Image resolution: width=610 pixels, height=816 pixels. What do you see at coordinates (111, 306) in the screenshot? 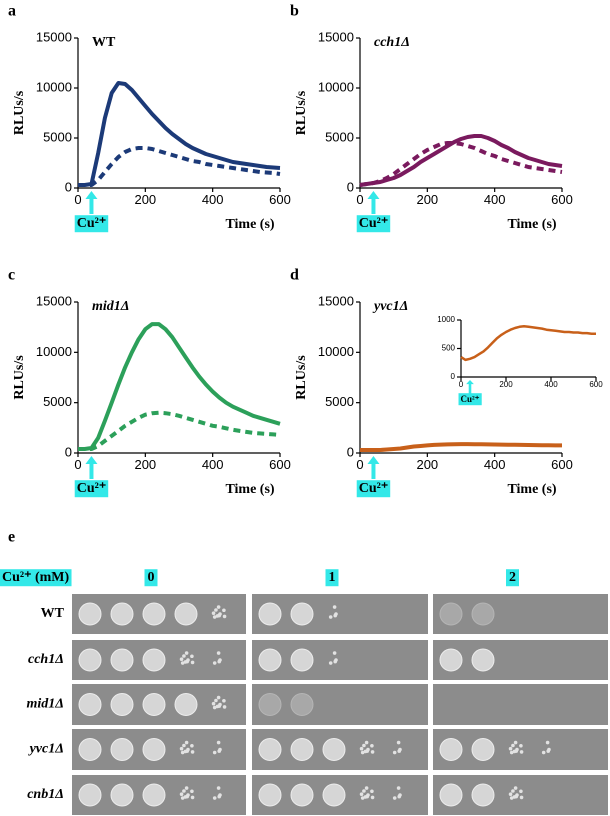
I see `strain-label: mid1Δ` at bounding box center [111, 306].